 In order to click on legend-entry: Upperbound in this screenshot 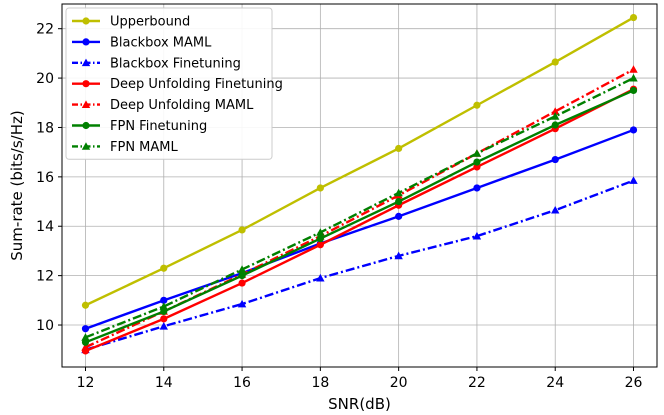, I will do `click(131, 22)`.